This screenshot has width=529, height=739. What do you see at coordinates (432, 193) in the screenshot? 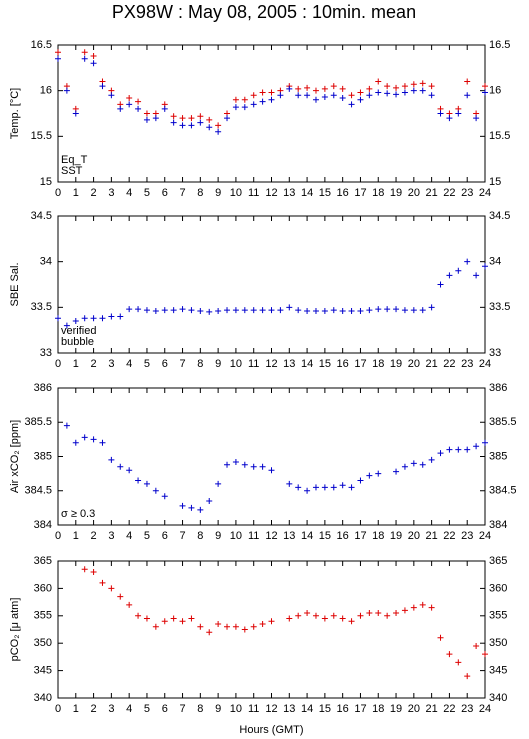
I see `x-tick-label: 21` at bounding box center [432, 193].